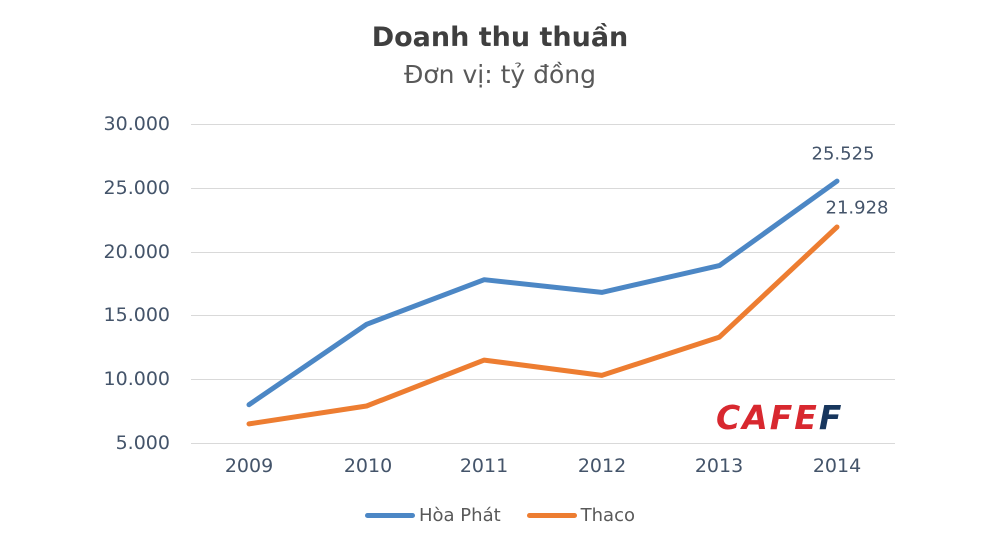  What do you see at coordinates (484, 466) in the screenshot?
I see `x-axis-tick: 2011` at bounding box center [484, 466].